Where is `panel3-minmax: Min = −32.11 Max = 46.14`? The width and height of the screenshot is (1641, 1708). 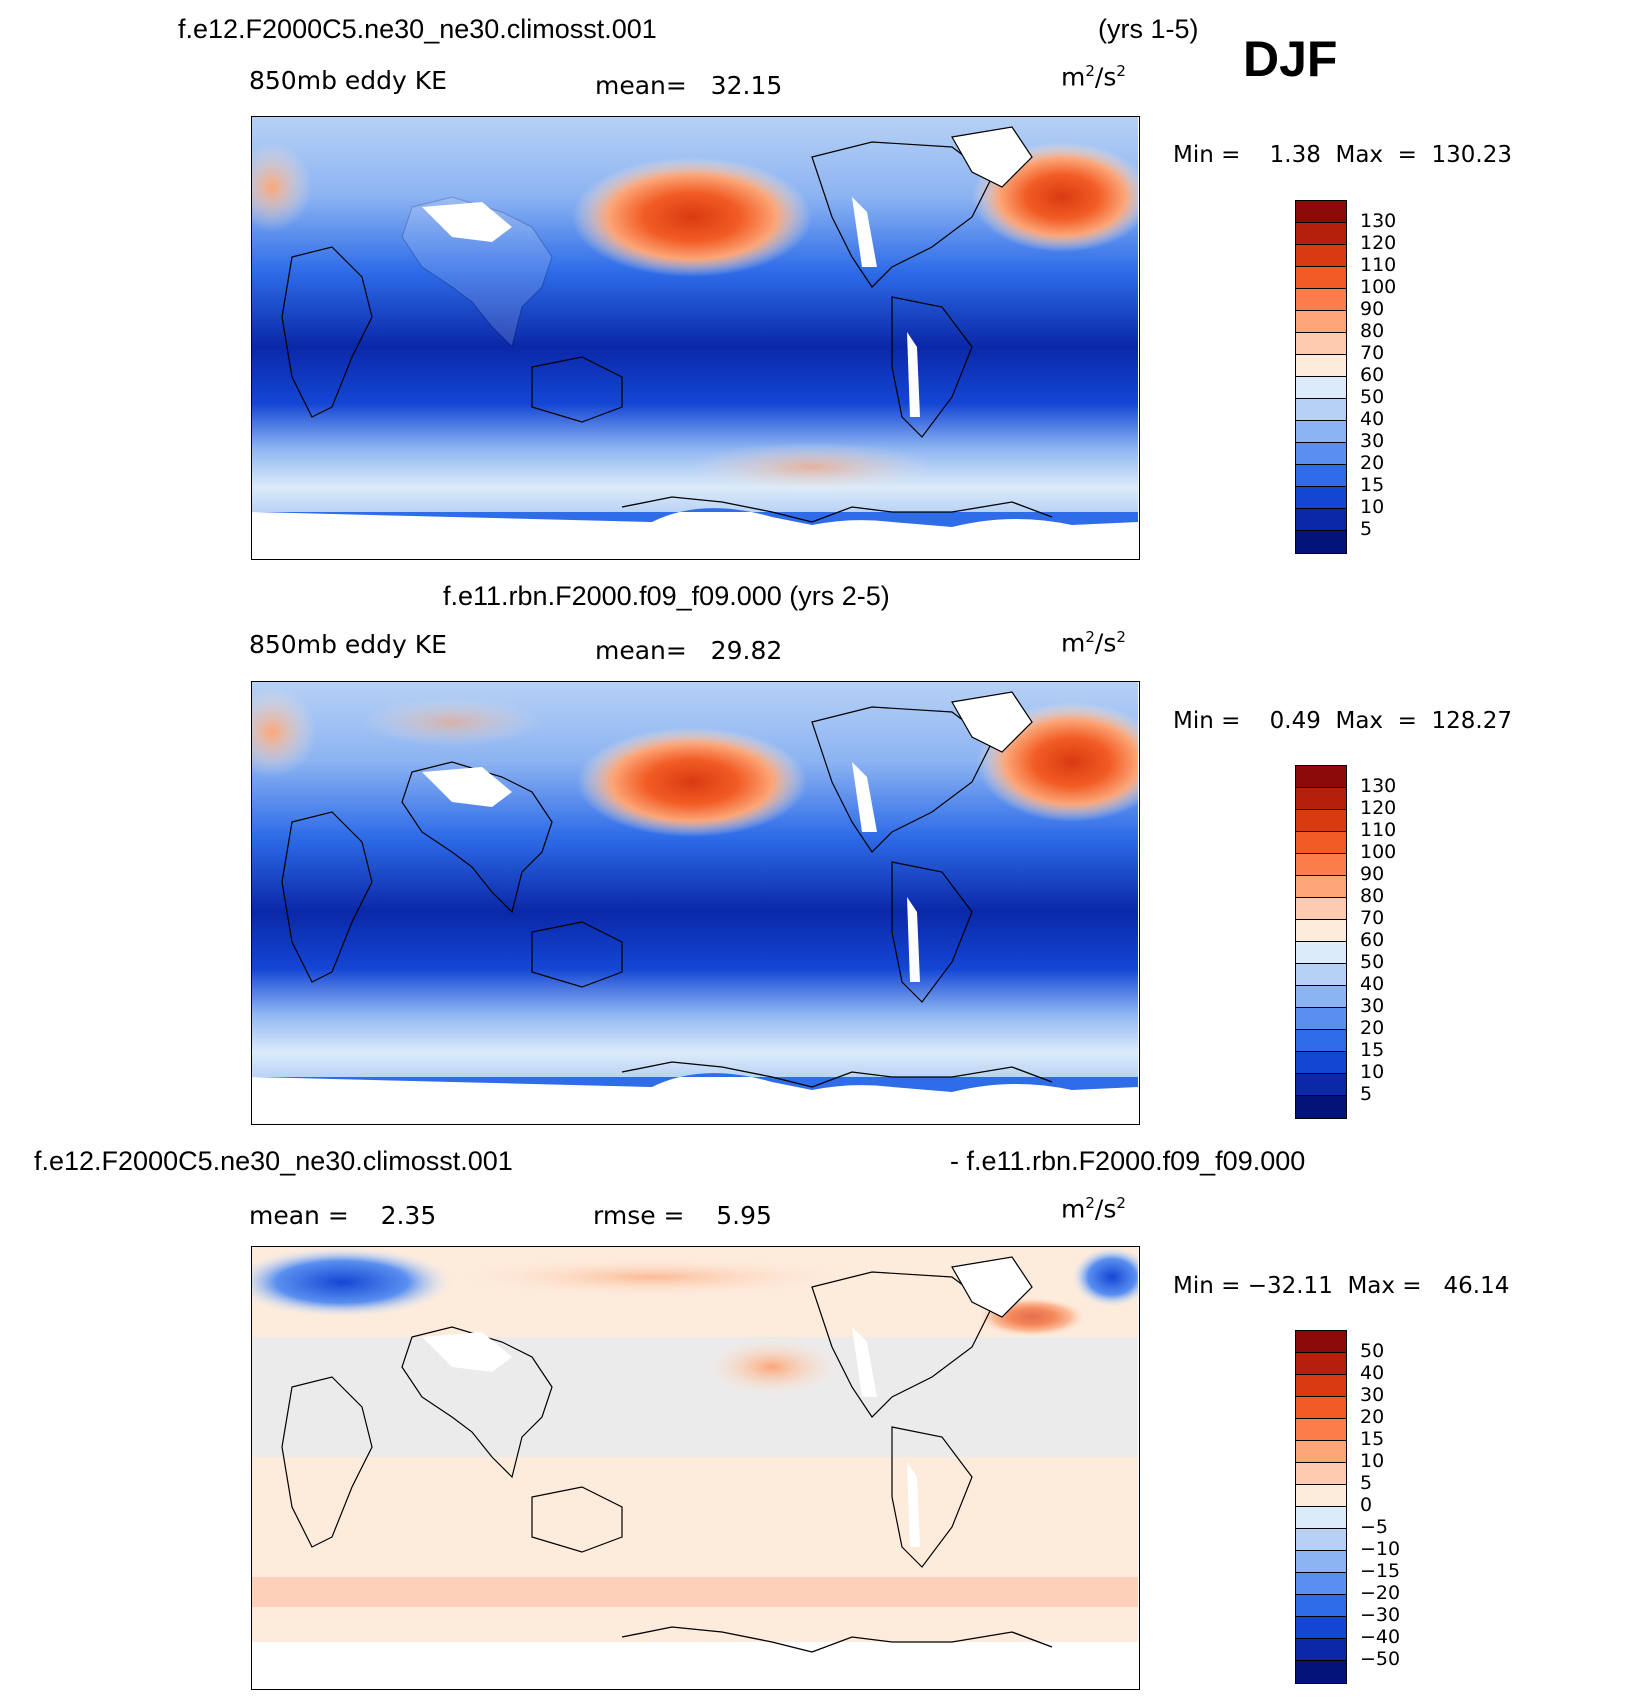 panel3-minmax: Min = −32.11 Max = 46.14 is located at coordinates (1341, 1286).